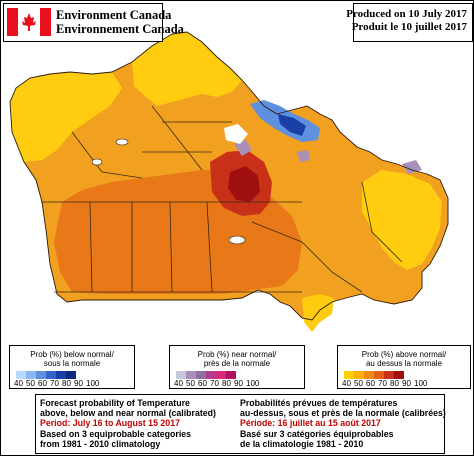 The width and height of the screenshot is (474, 456). I want to click on legend-below-swatches, so click(46, 375).